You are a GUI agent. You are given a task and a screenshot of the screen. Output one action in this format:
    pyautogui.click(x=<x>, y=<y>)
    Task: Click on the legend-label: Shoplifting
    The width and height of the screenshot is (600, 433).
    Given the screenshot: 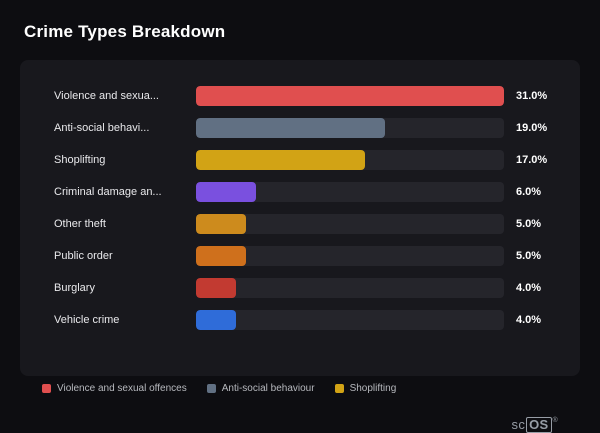 What is the action you would take?
    pyautogui.click(x=373, y=388)
    